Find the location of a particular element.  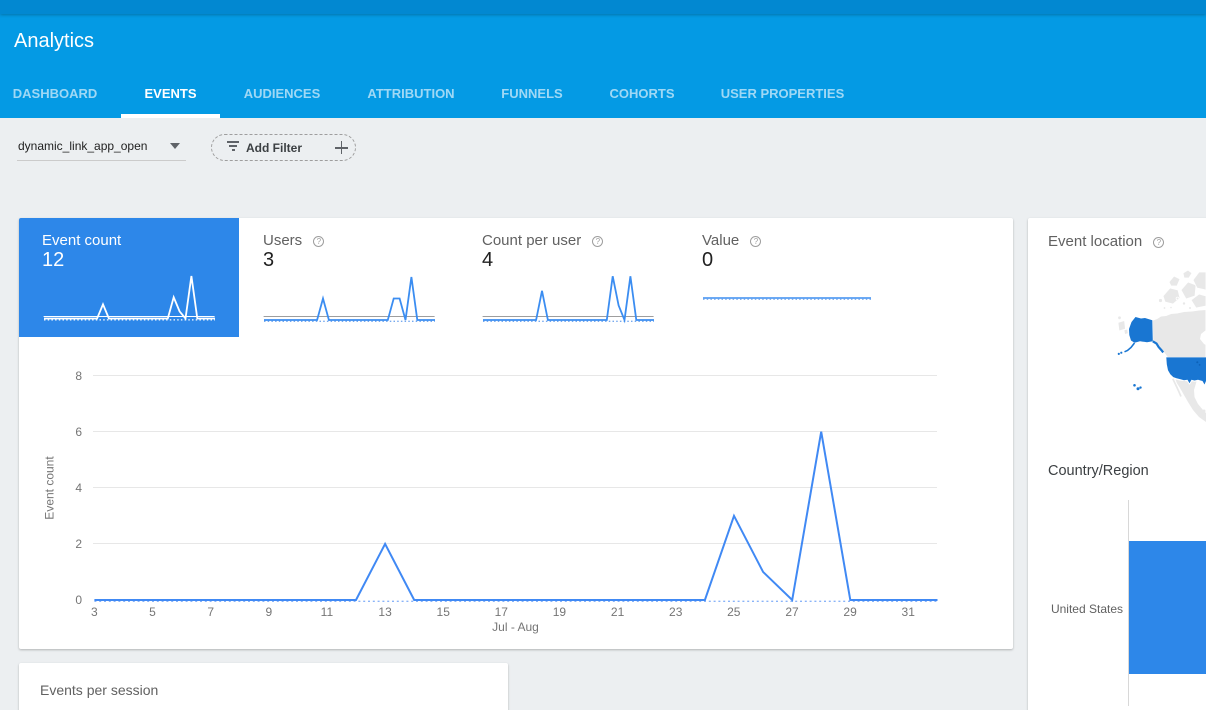

svg-text: 8 is located at coordinates (78, 376).